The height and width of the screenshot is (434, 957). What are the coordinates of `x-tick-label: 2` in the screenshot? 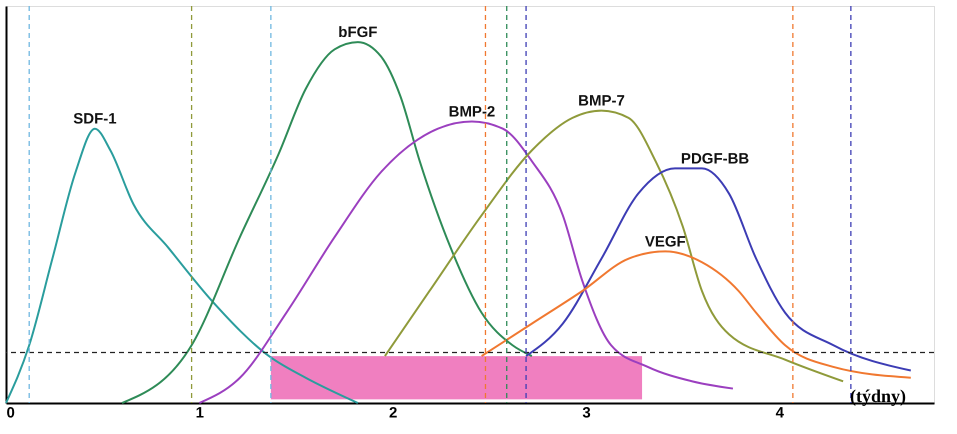 It's located at (393, 413).